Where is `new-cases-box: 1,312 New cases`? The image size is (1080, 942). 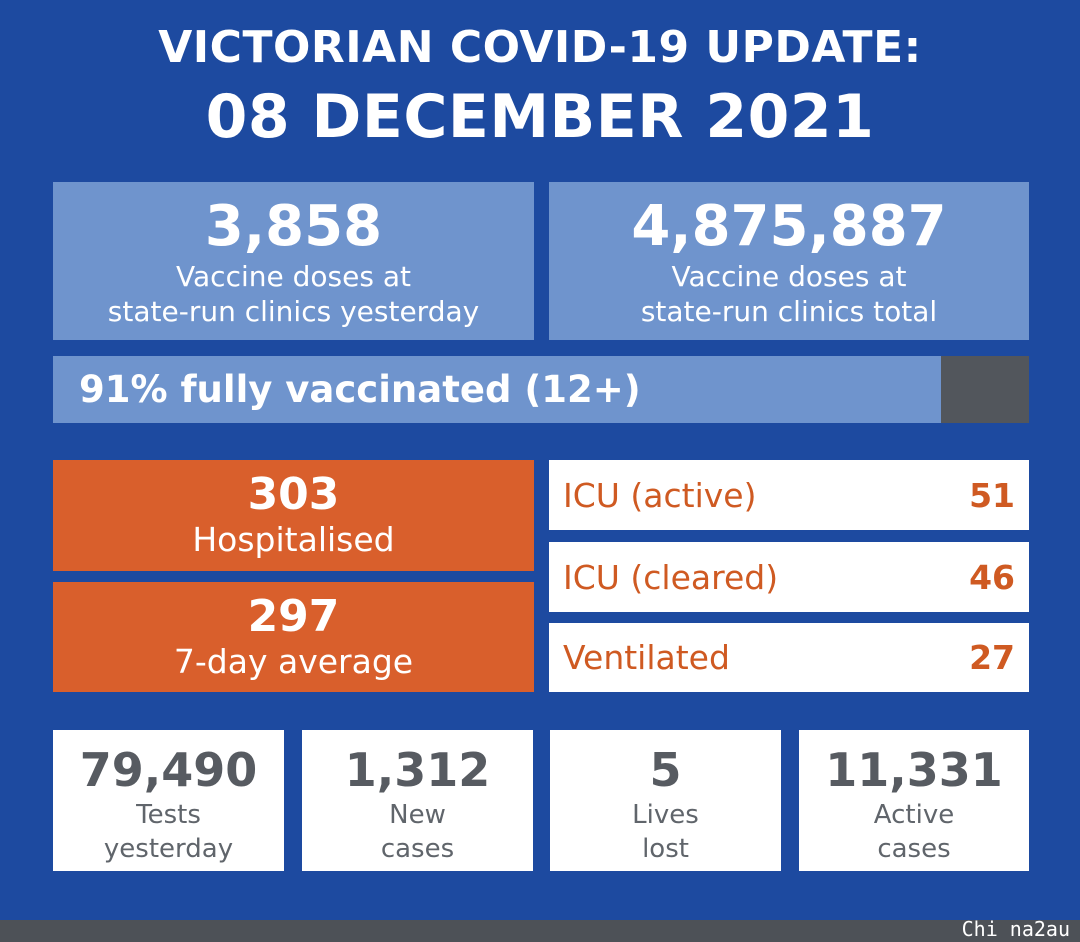 new-cases-box: 1,312 New cases is located at coordinates (417, 800).